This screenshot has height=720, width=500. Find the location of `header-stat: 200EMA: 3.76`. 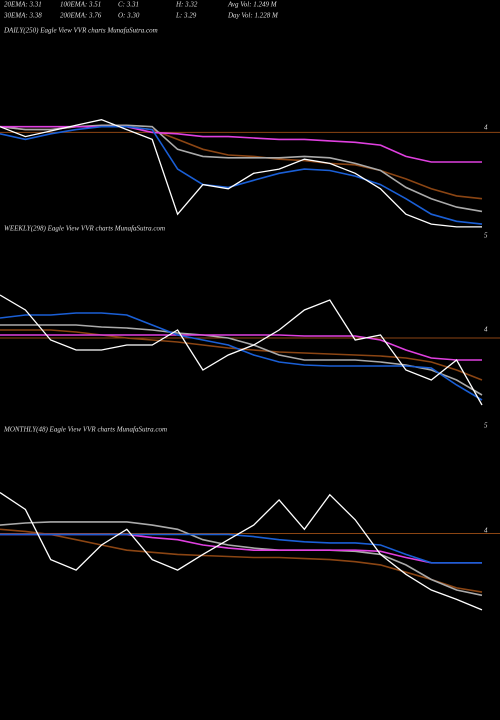

header-stat: 200EMA: 3.76 is located at coordinates (81, 16).